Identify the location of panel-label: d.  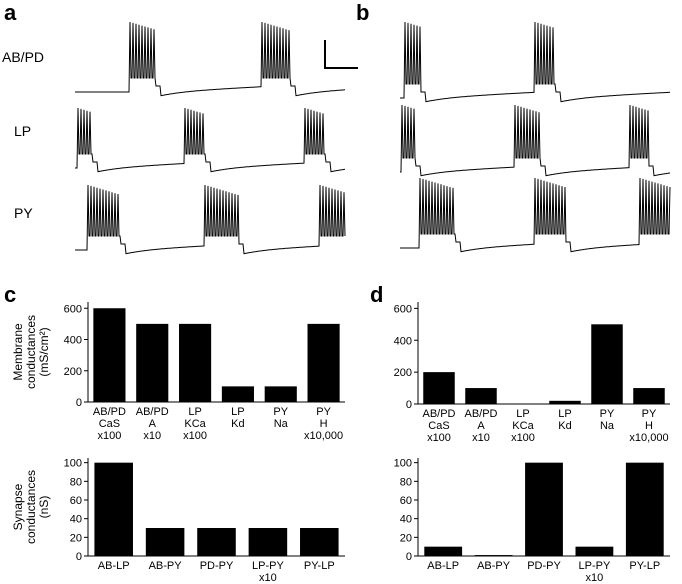
(376, 294).